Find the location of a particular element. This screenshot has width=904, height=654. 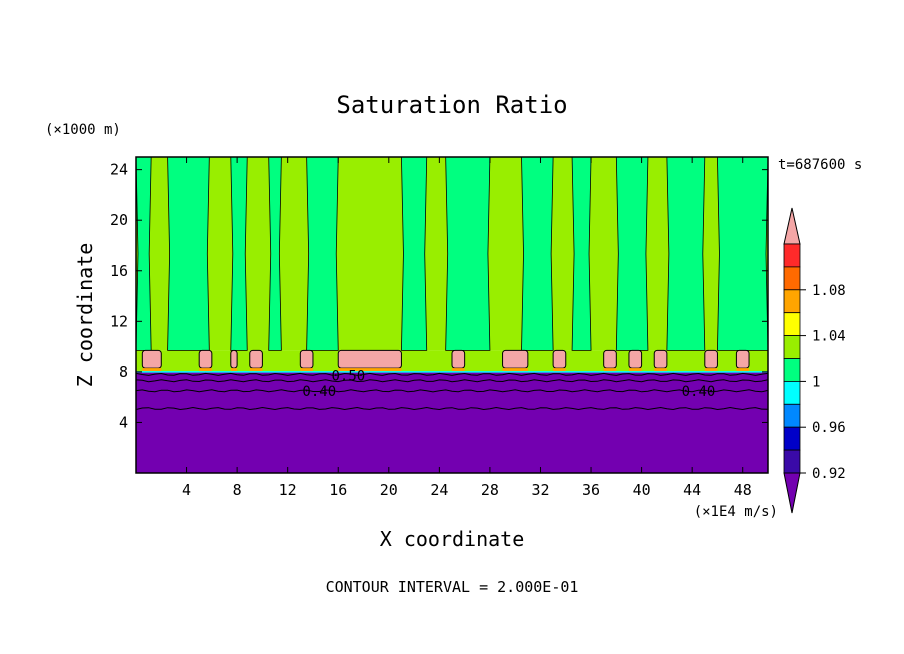

x-tick-label: 48 is located at coordinates (743, 490).